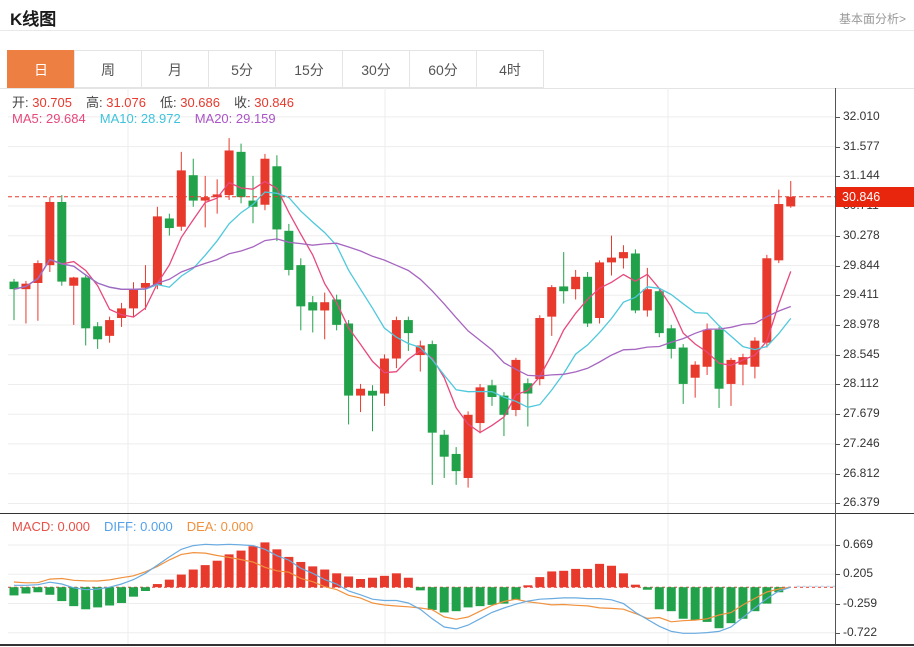 Image resolution: width=914 pixels, height=647 pixels. What do you see at coordinates (457, 30) in the screenshot?
I see `header-divider` at bounding box center [457, 30].